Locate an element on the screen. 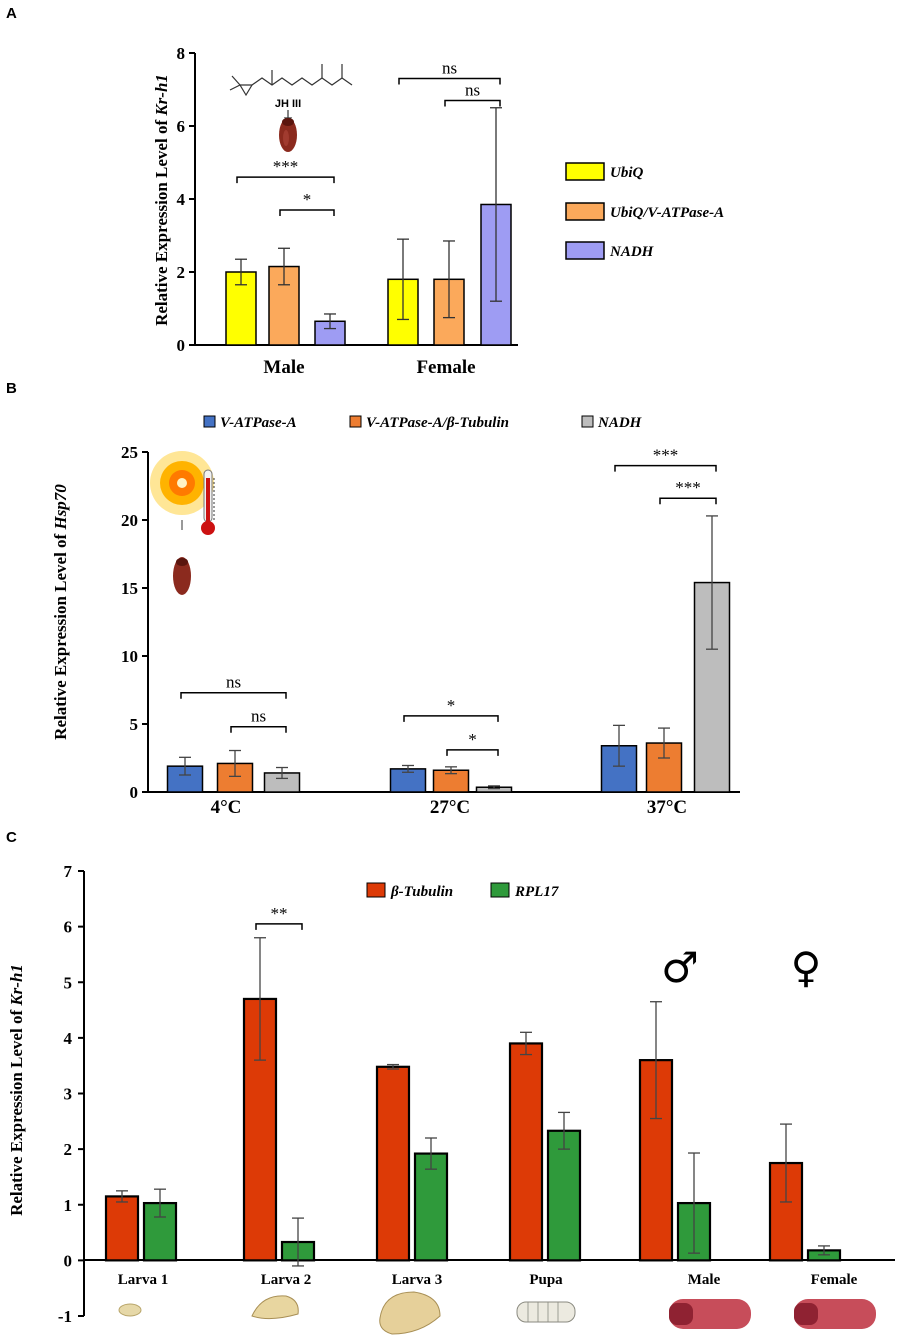  panel-b-ytick-label: 0 is located at coordinates (134, 792).